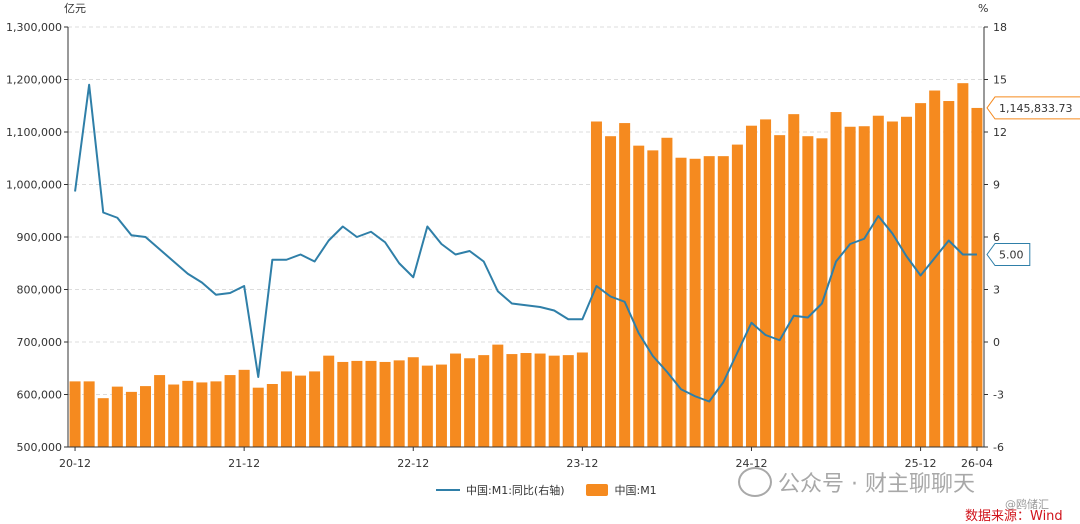 The width and height of the screenshot is (1080, 524). I want to click on left-tick-label: 1,200,000, so click(34, 80).